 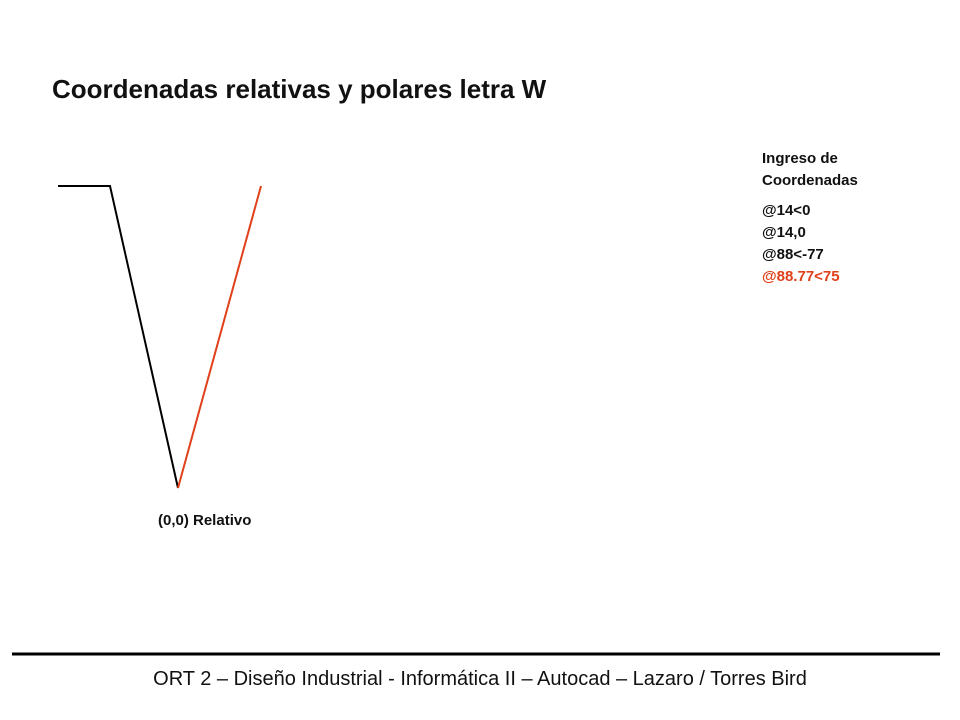 What do you see at coordinates (810, 169) in the screenshot?
I see `input-heading: Ingreso de Coordenadas` at bounding box center [810, 169].